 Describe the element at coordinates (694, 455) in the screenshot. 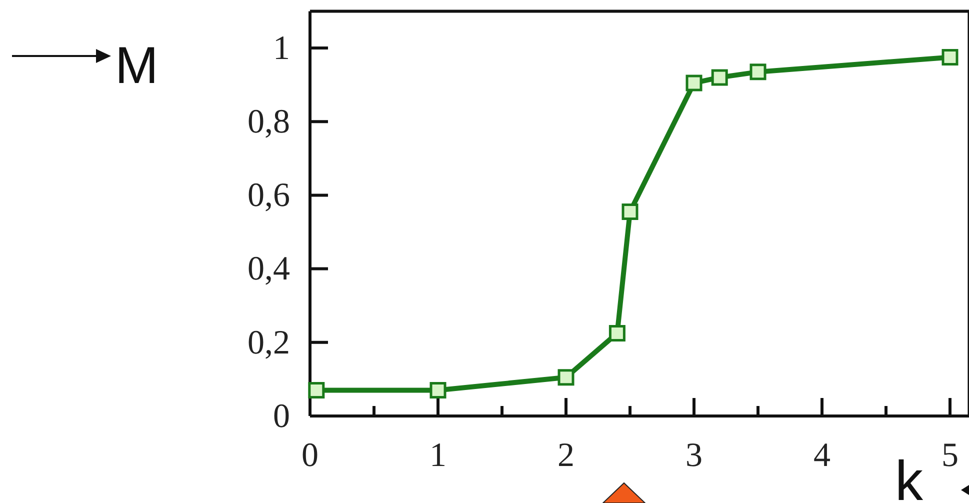

I see `x-tick-label: 3` at that location.